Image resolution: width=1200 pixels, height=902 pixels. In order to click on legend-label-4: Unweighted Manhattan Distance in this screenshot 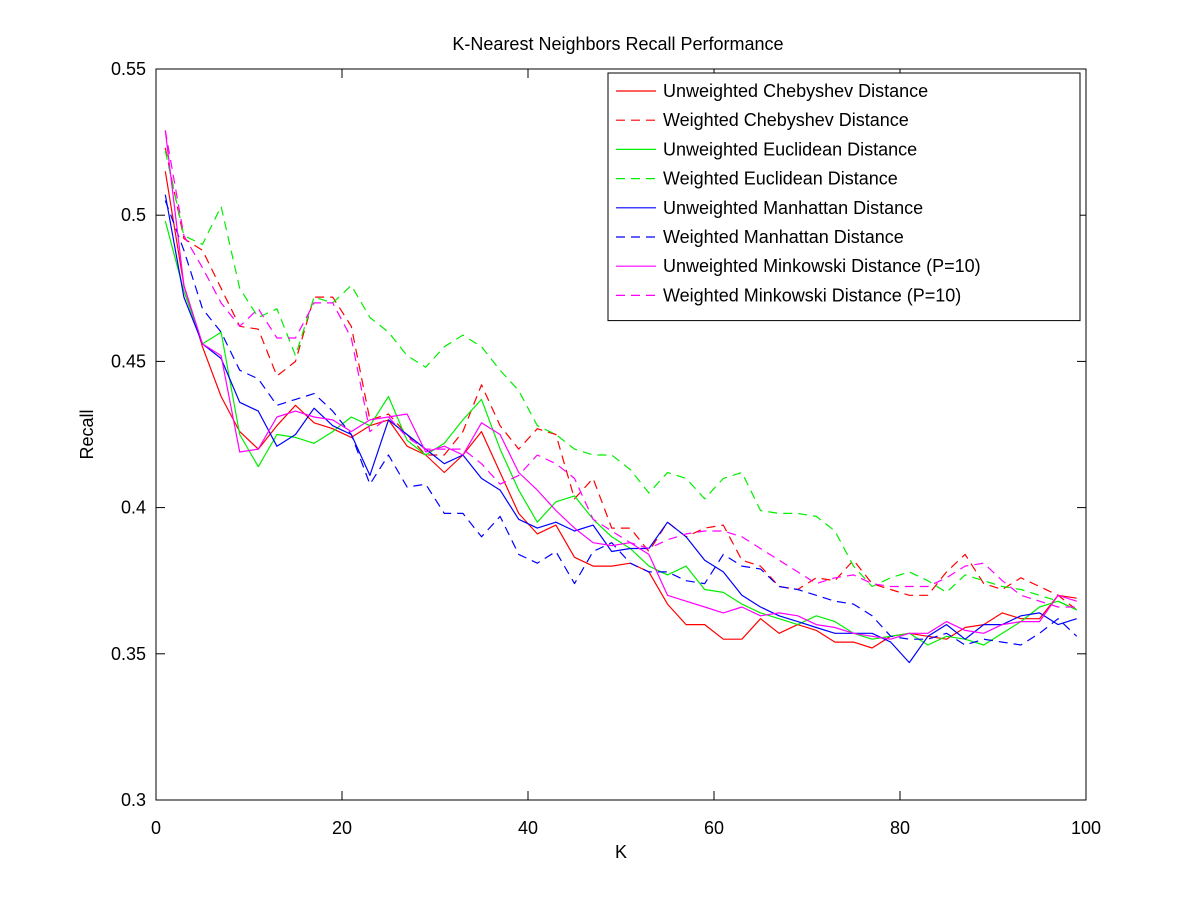, I will do `click(793, 208)`.